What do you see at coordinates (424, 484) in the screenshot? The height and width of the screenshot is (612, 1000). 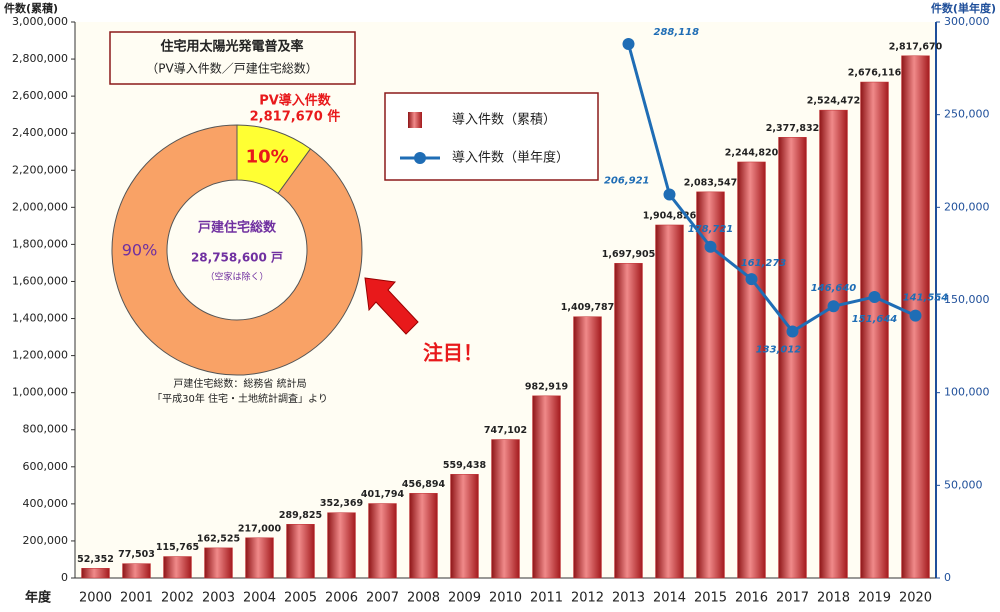 I see `bar-value-label: 456,894` at bounding box center [424, 484].